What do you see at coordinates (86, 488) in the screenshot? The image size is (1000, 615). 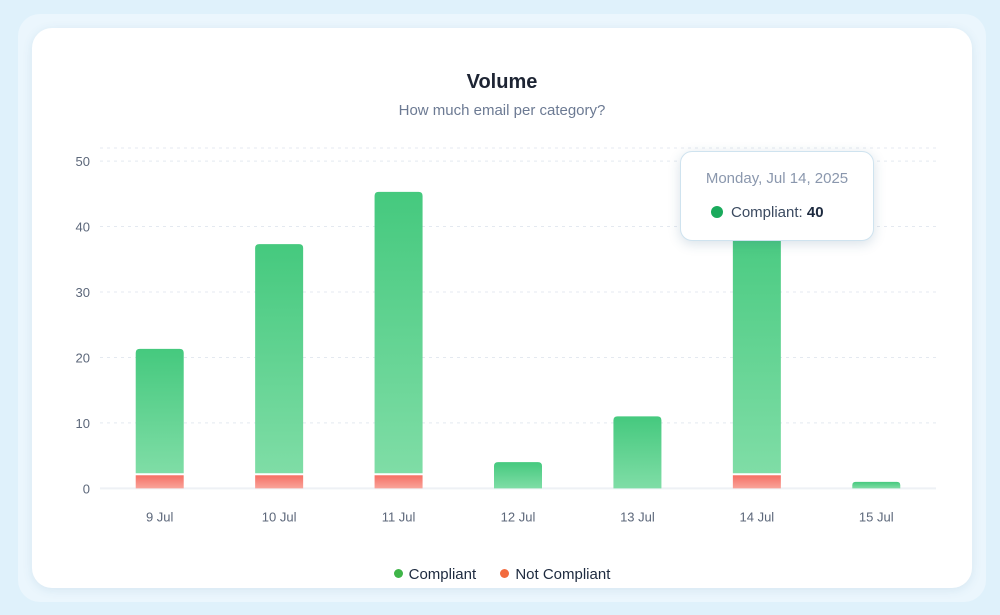 I see `y-tick-label: 0` at bounding box center [86, 488].